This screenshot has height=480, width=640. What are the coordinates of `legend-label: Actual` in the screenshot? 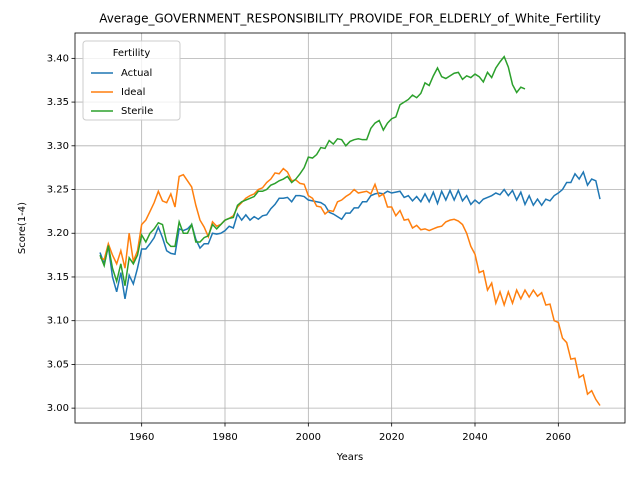 It's located at (136, 73).